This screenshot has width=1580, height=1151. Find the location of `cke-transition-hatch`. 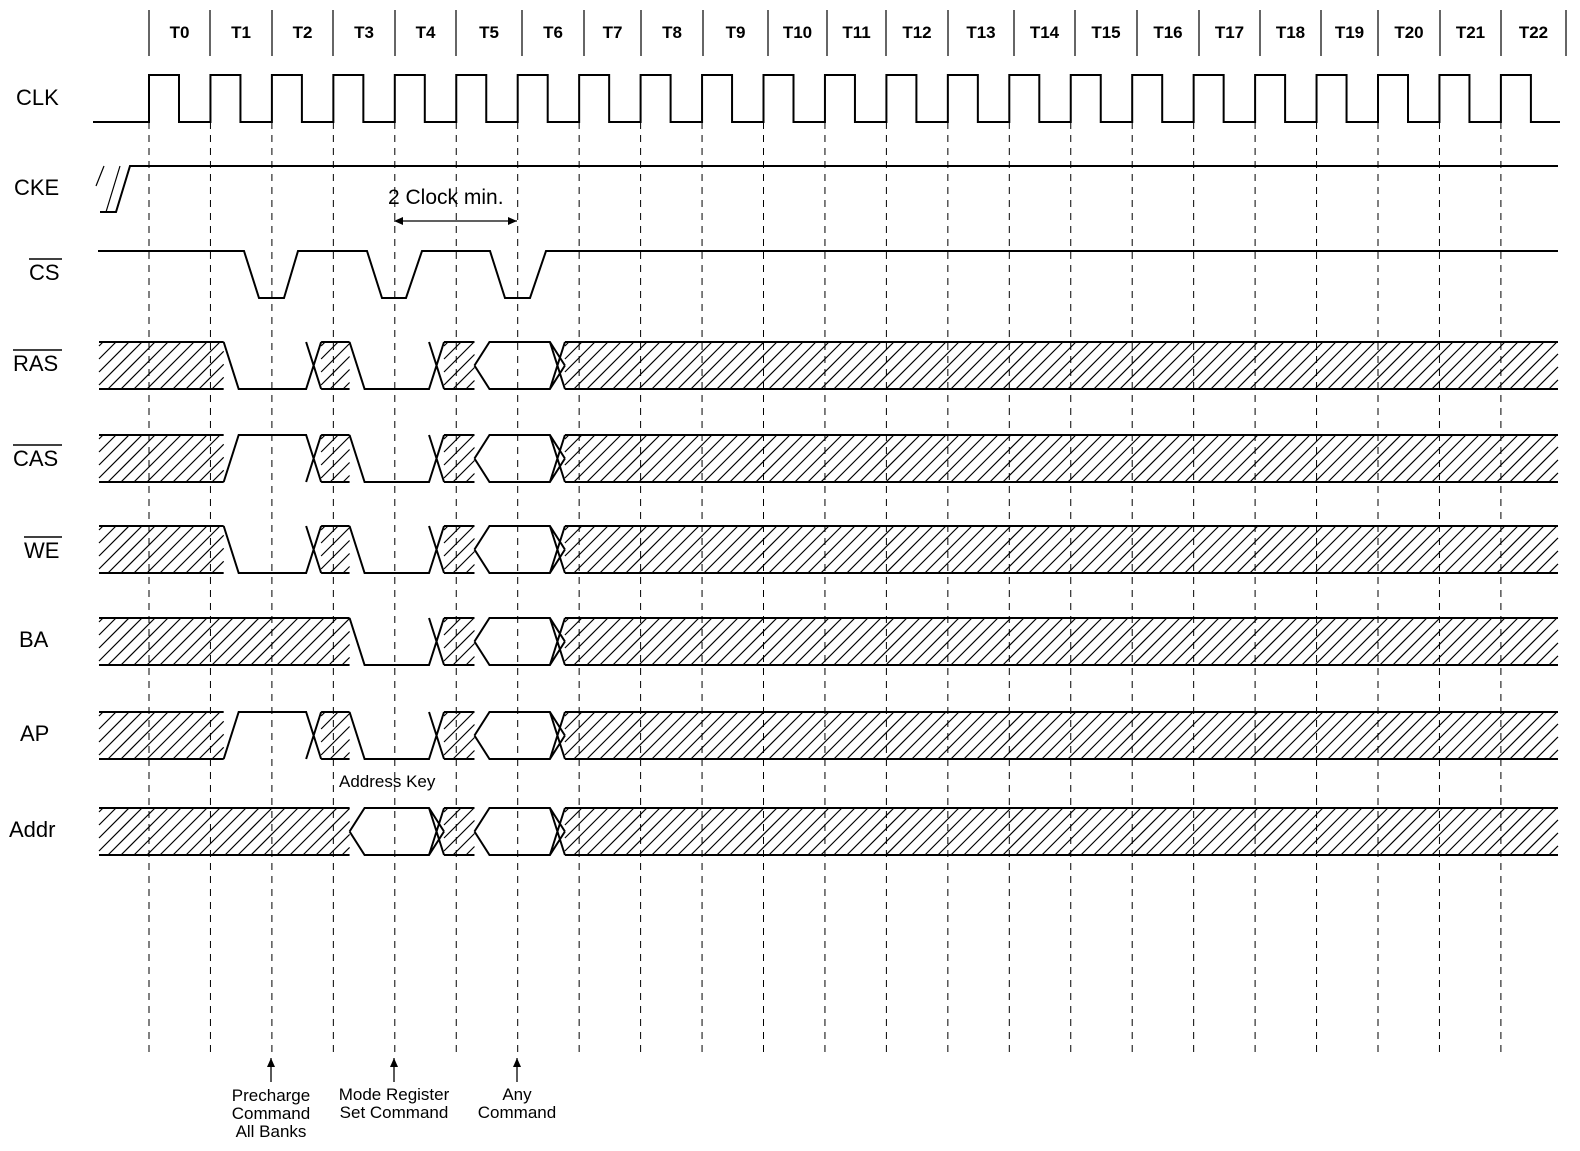

cke-transition-hatch is located at coordinates (113, 189).